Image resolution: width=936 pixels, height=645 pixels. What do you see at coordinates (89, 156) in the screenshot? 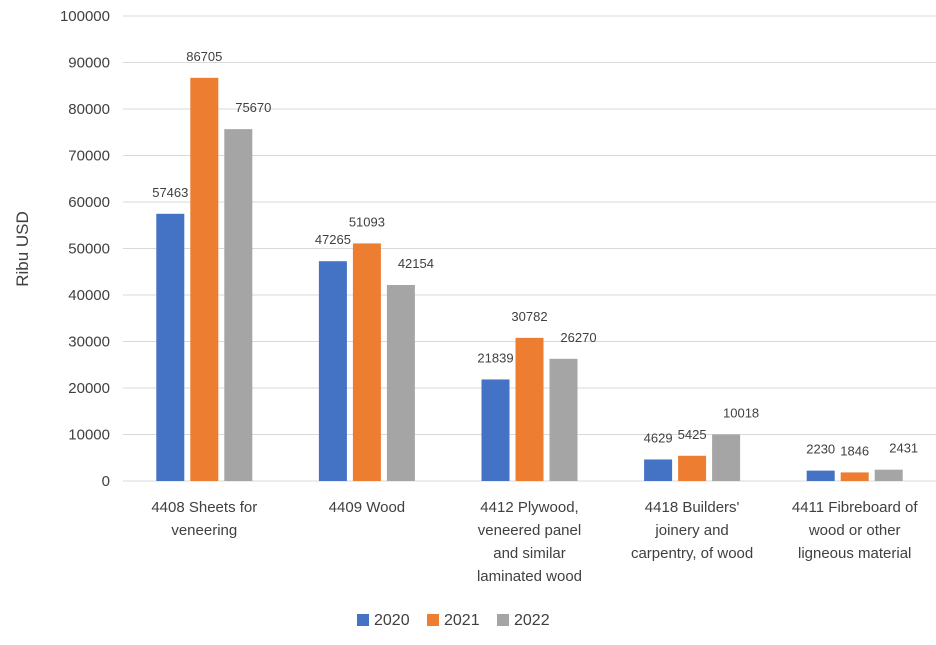
I see `y-tick-label: 70000` at bounding box center [89, 156].